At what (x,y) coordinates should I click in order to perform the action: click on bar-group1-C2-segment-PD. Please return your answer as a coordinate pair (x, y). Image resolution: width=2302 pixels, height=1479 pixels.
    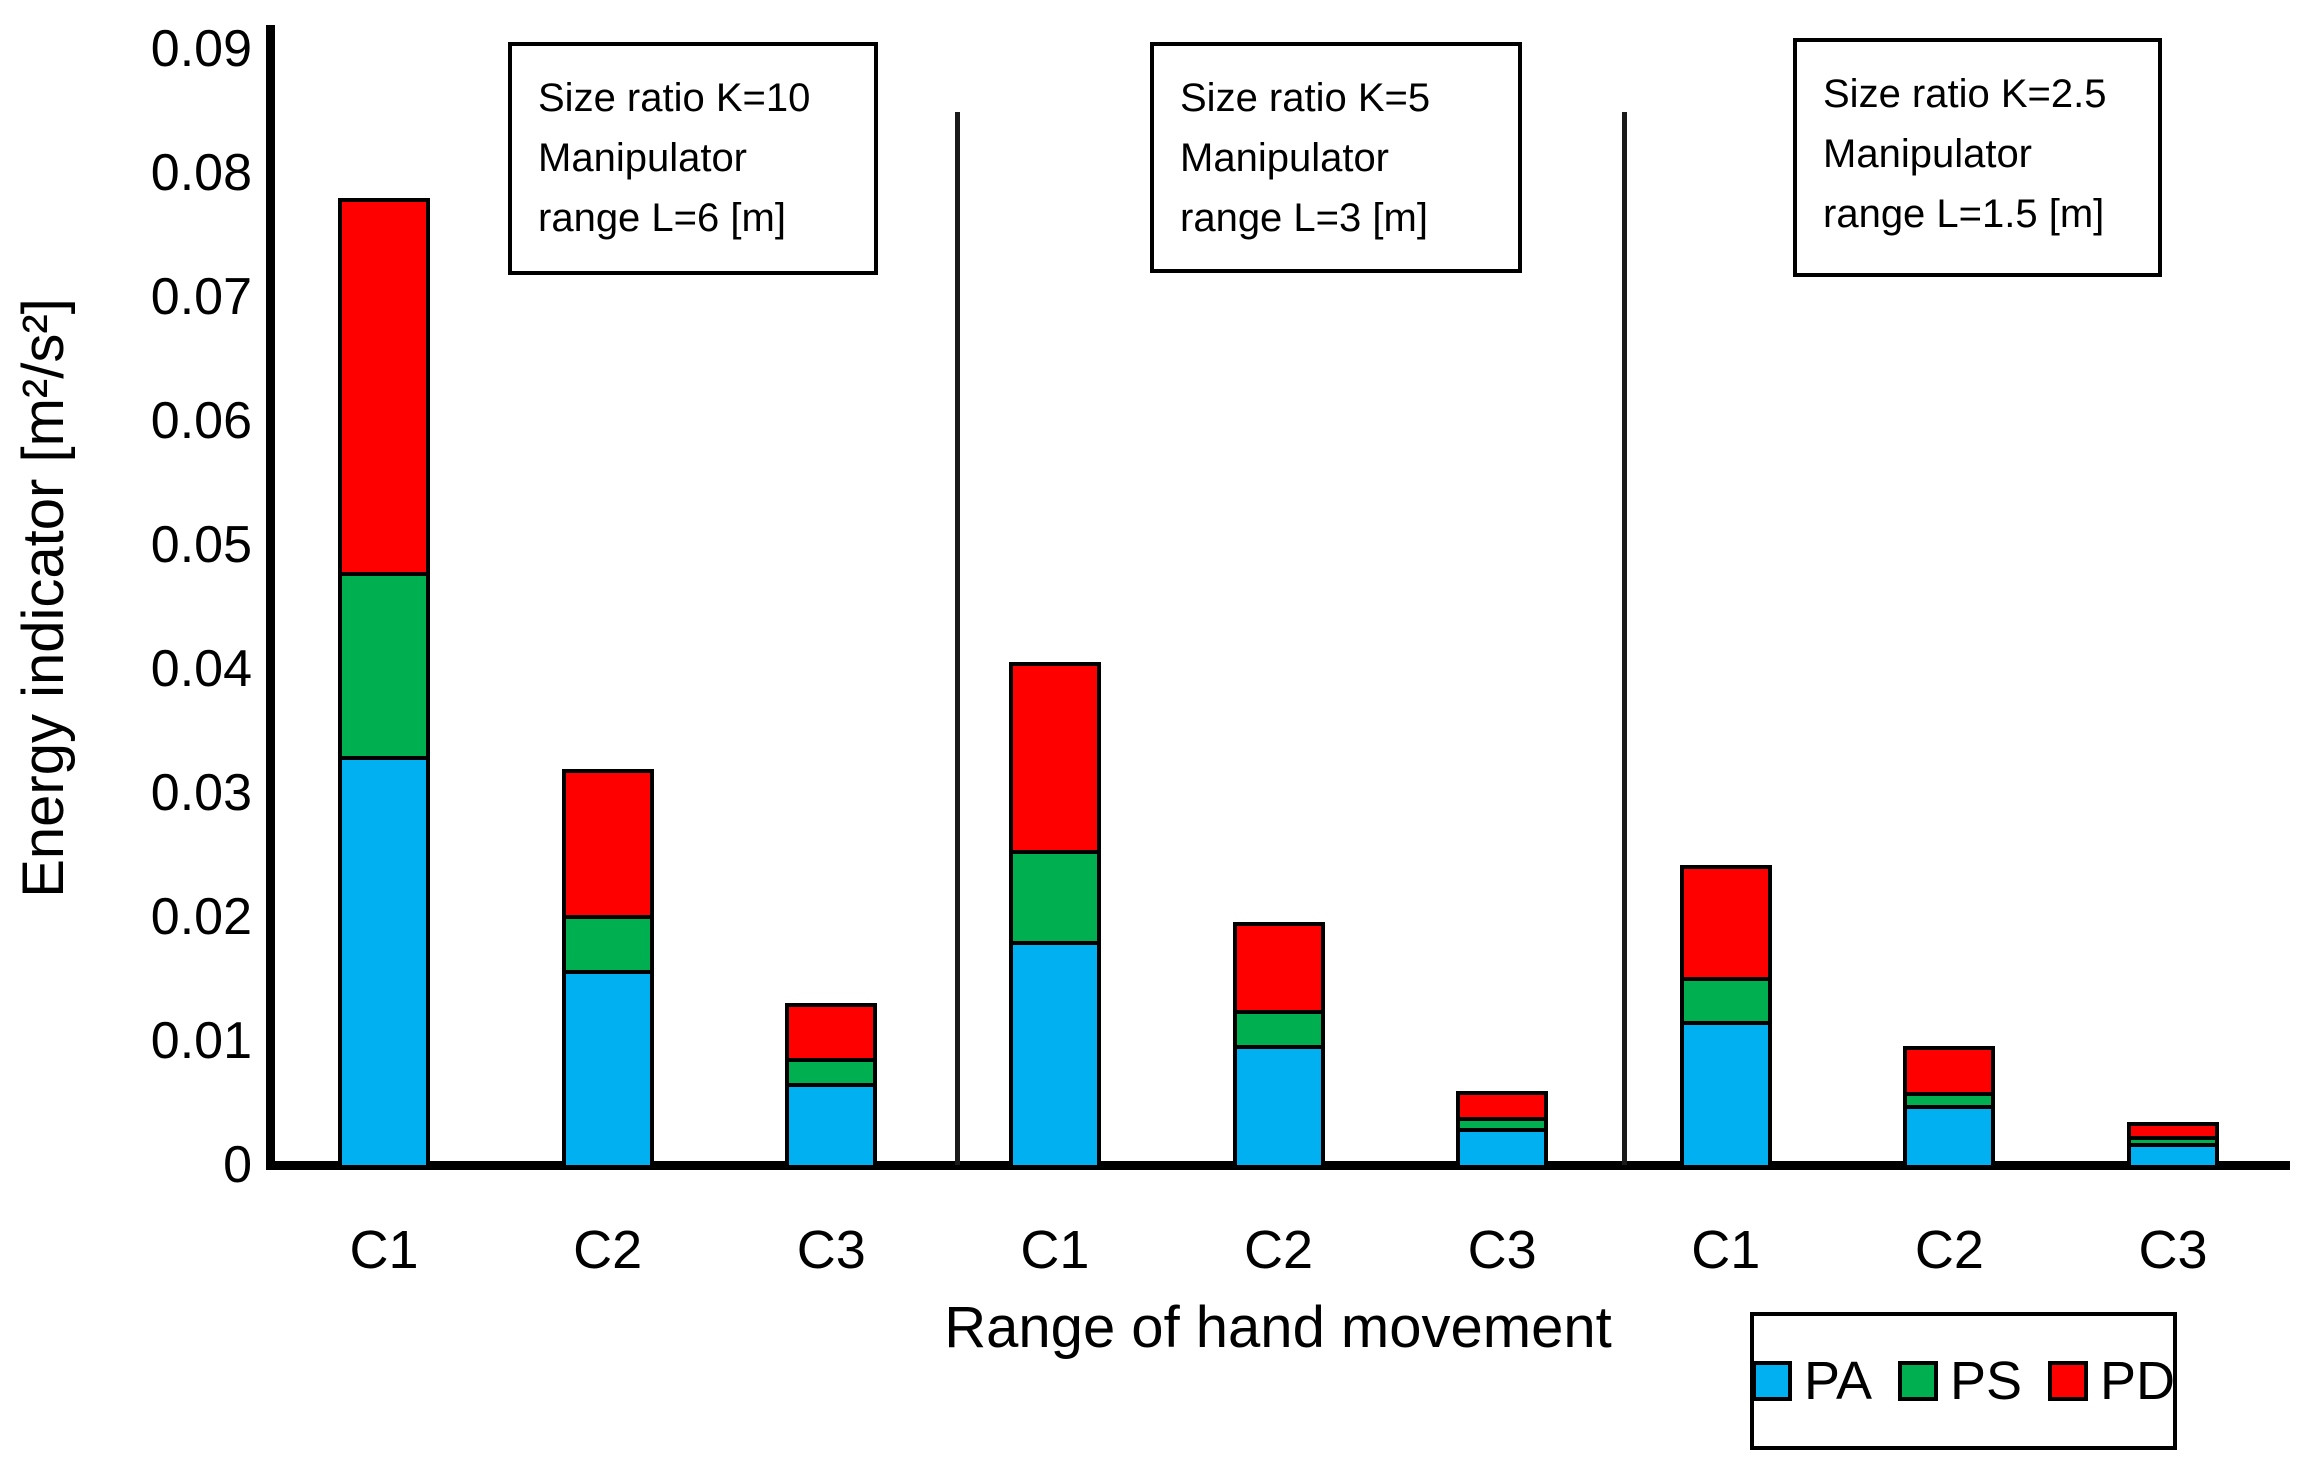
    Looking at the image, I should click on (607, 844).